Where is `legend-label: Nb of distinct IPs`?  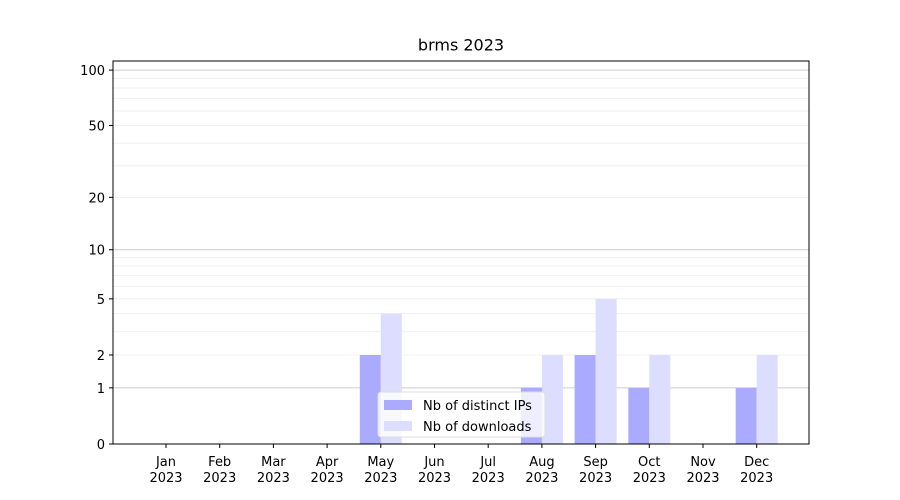
legend-label: Nb of distinct IPs is located at coordinates (477, 406).